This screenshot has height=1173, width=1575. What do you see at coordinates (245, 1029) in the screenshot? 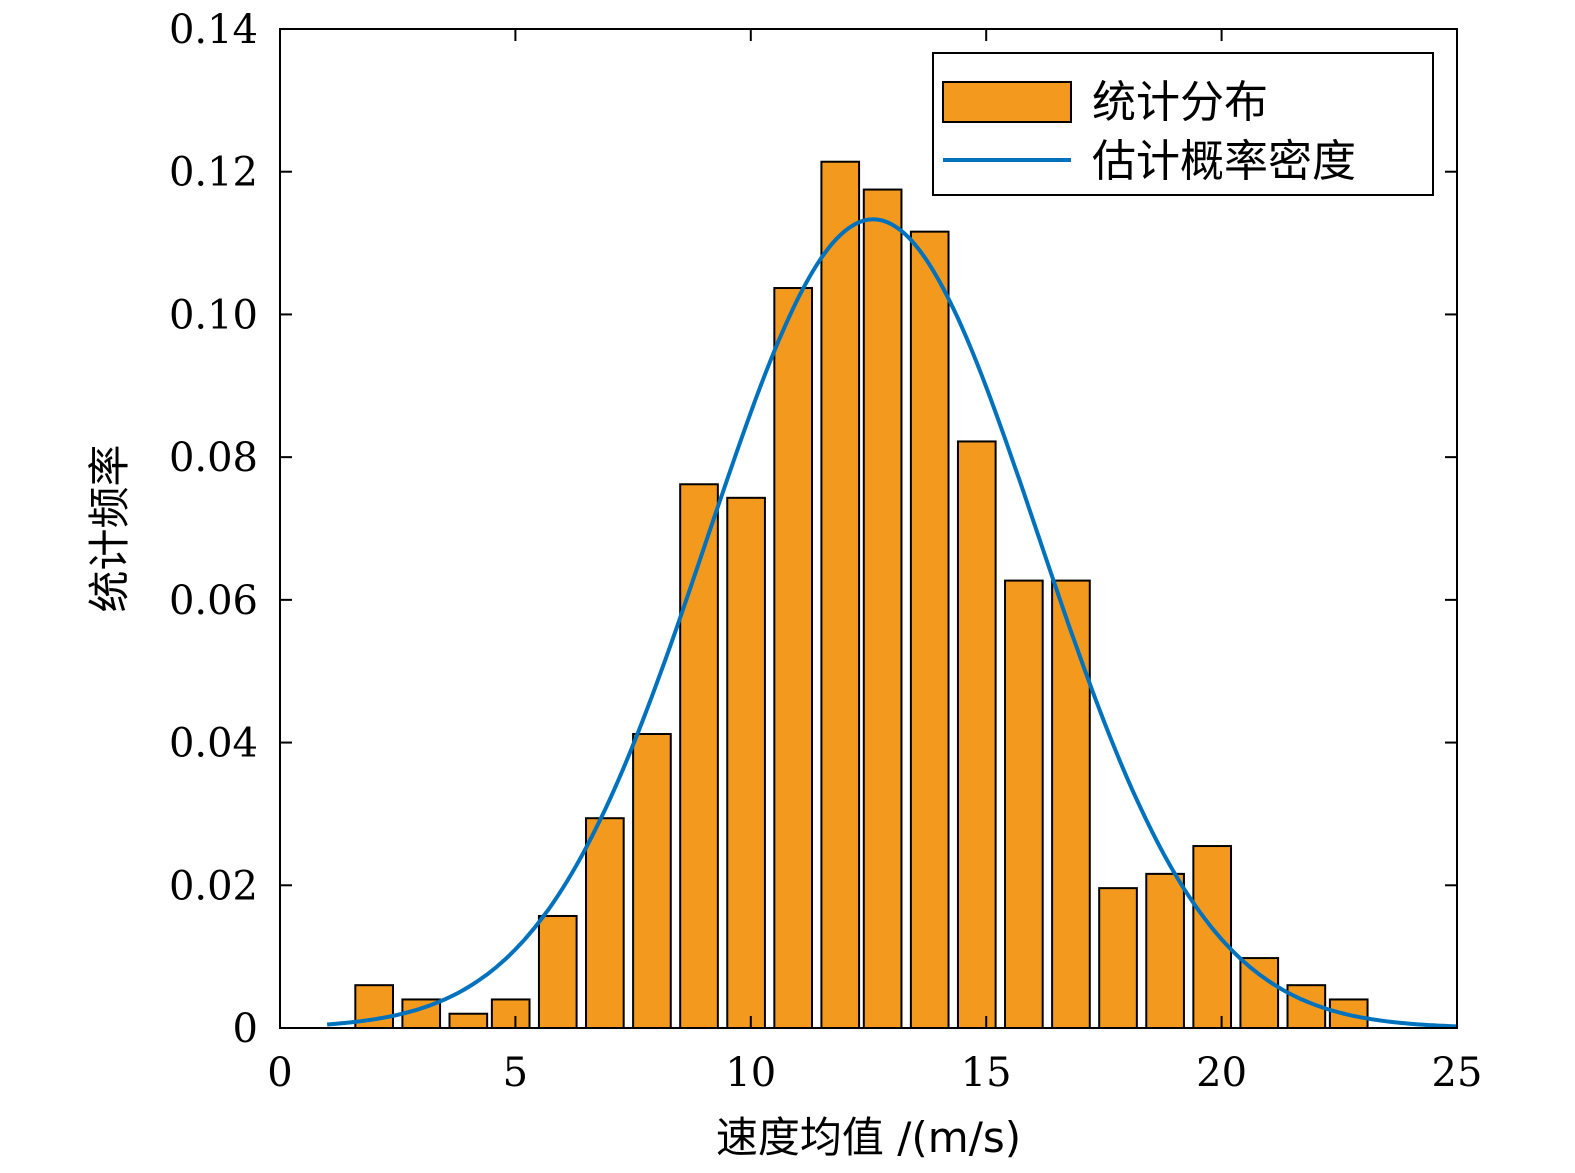
I see `y-tick-label: 0` at bounding box center [245, 1029].